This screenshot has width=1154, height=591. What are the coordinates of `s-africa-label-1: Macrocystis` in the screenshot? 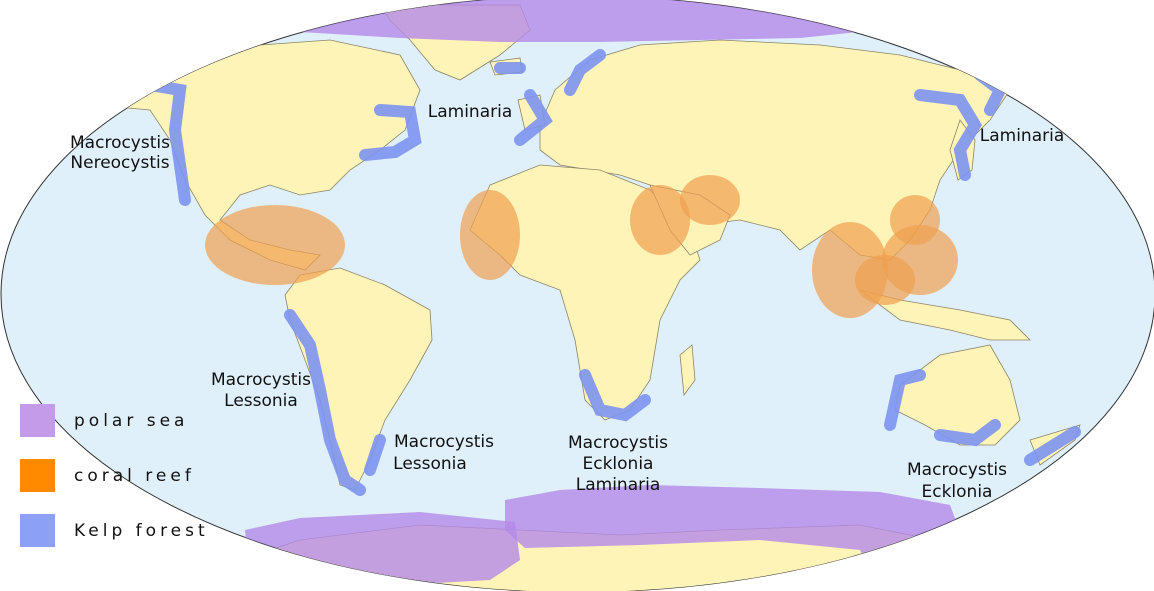 It's located at (618, 443).